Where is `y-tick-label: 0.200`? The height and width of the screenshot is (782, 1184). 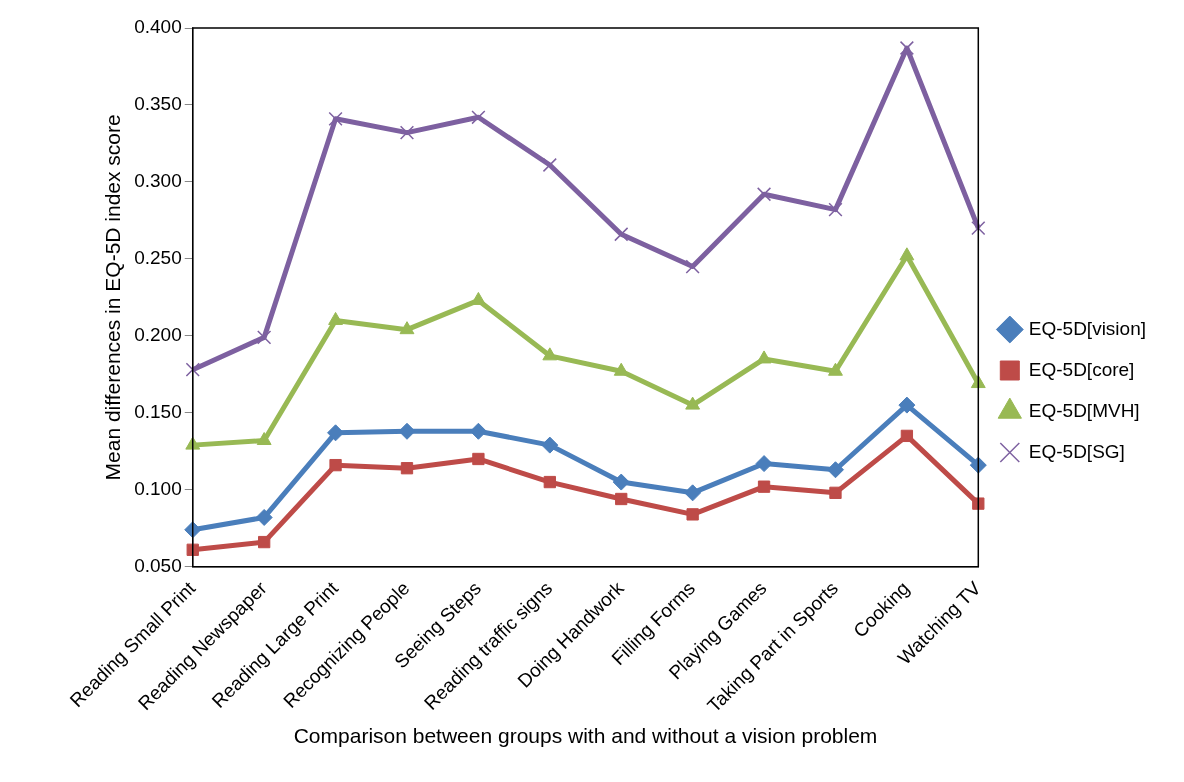
y-tick-label: 0.200 is located at coordinates (158, 335).